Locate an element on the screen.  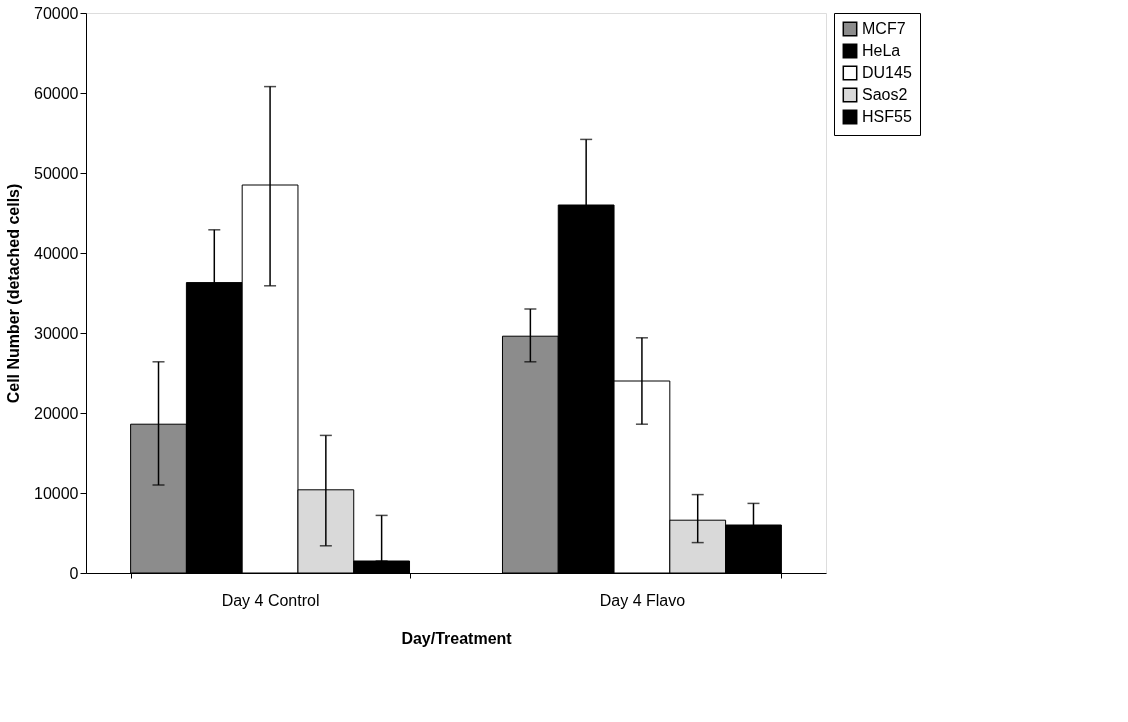
x-axis-title: Day/Treatment is located at coordinates (457, 638).